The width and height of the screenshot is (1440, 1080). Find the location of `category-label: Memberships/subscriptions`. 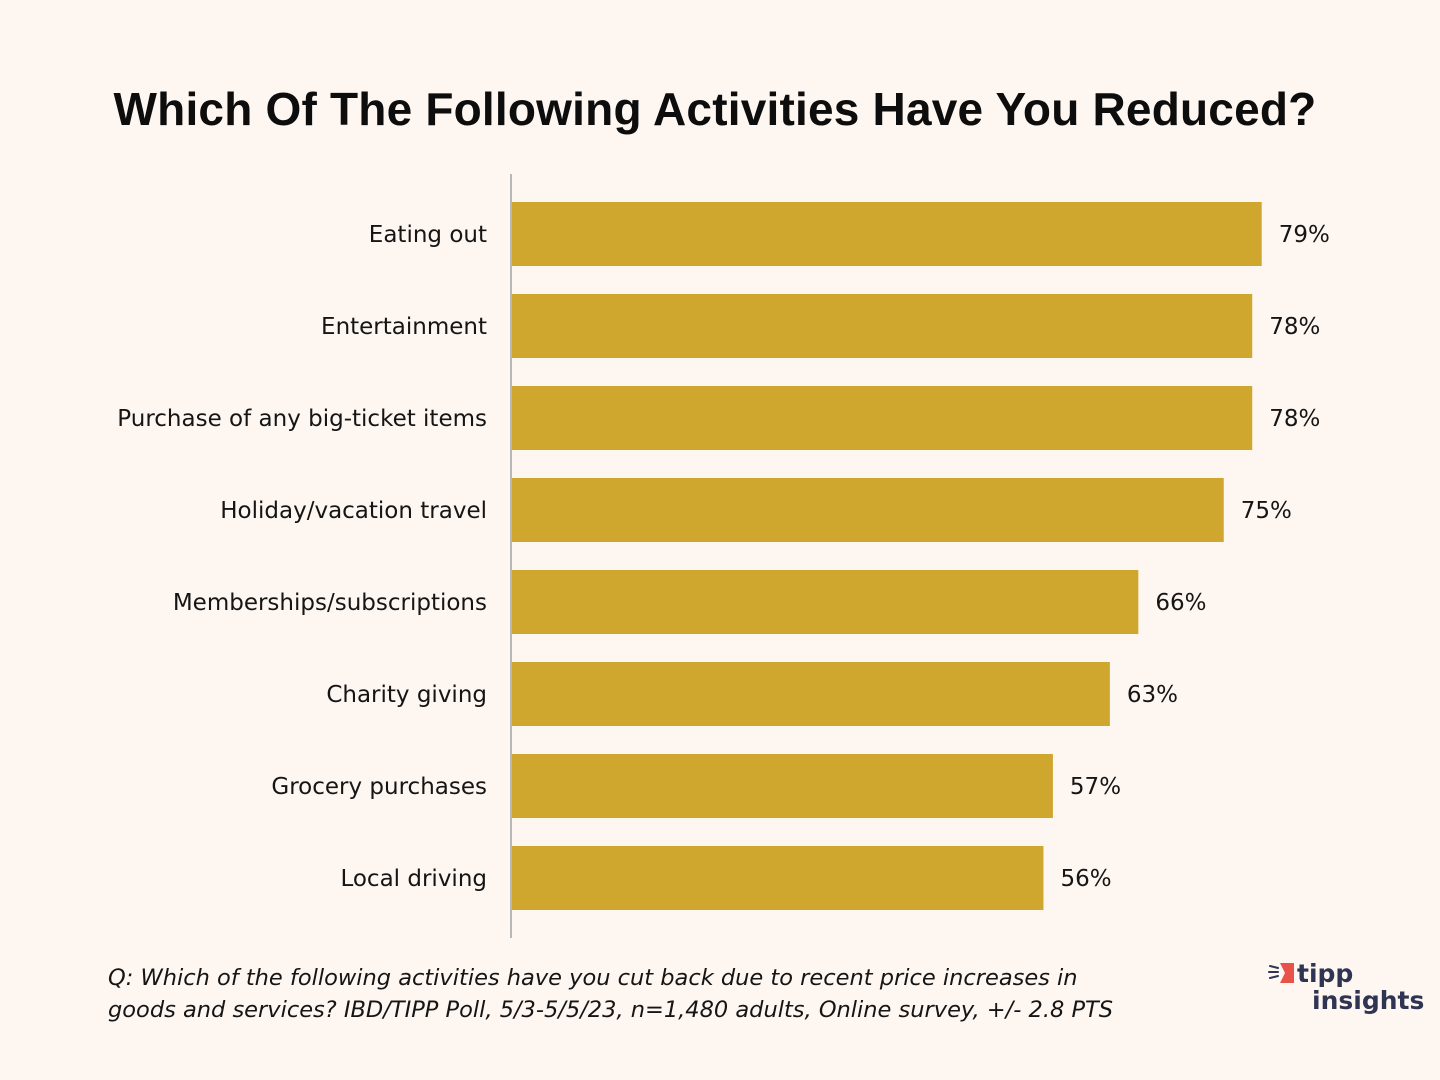

category-label: Memberships/subscriptions is located at coordinates (330, 603).